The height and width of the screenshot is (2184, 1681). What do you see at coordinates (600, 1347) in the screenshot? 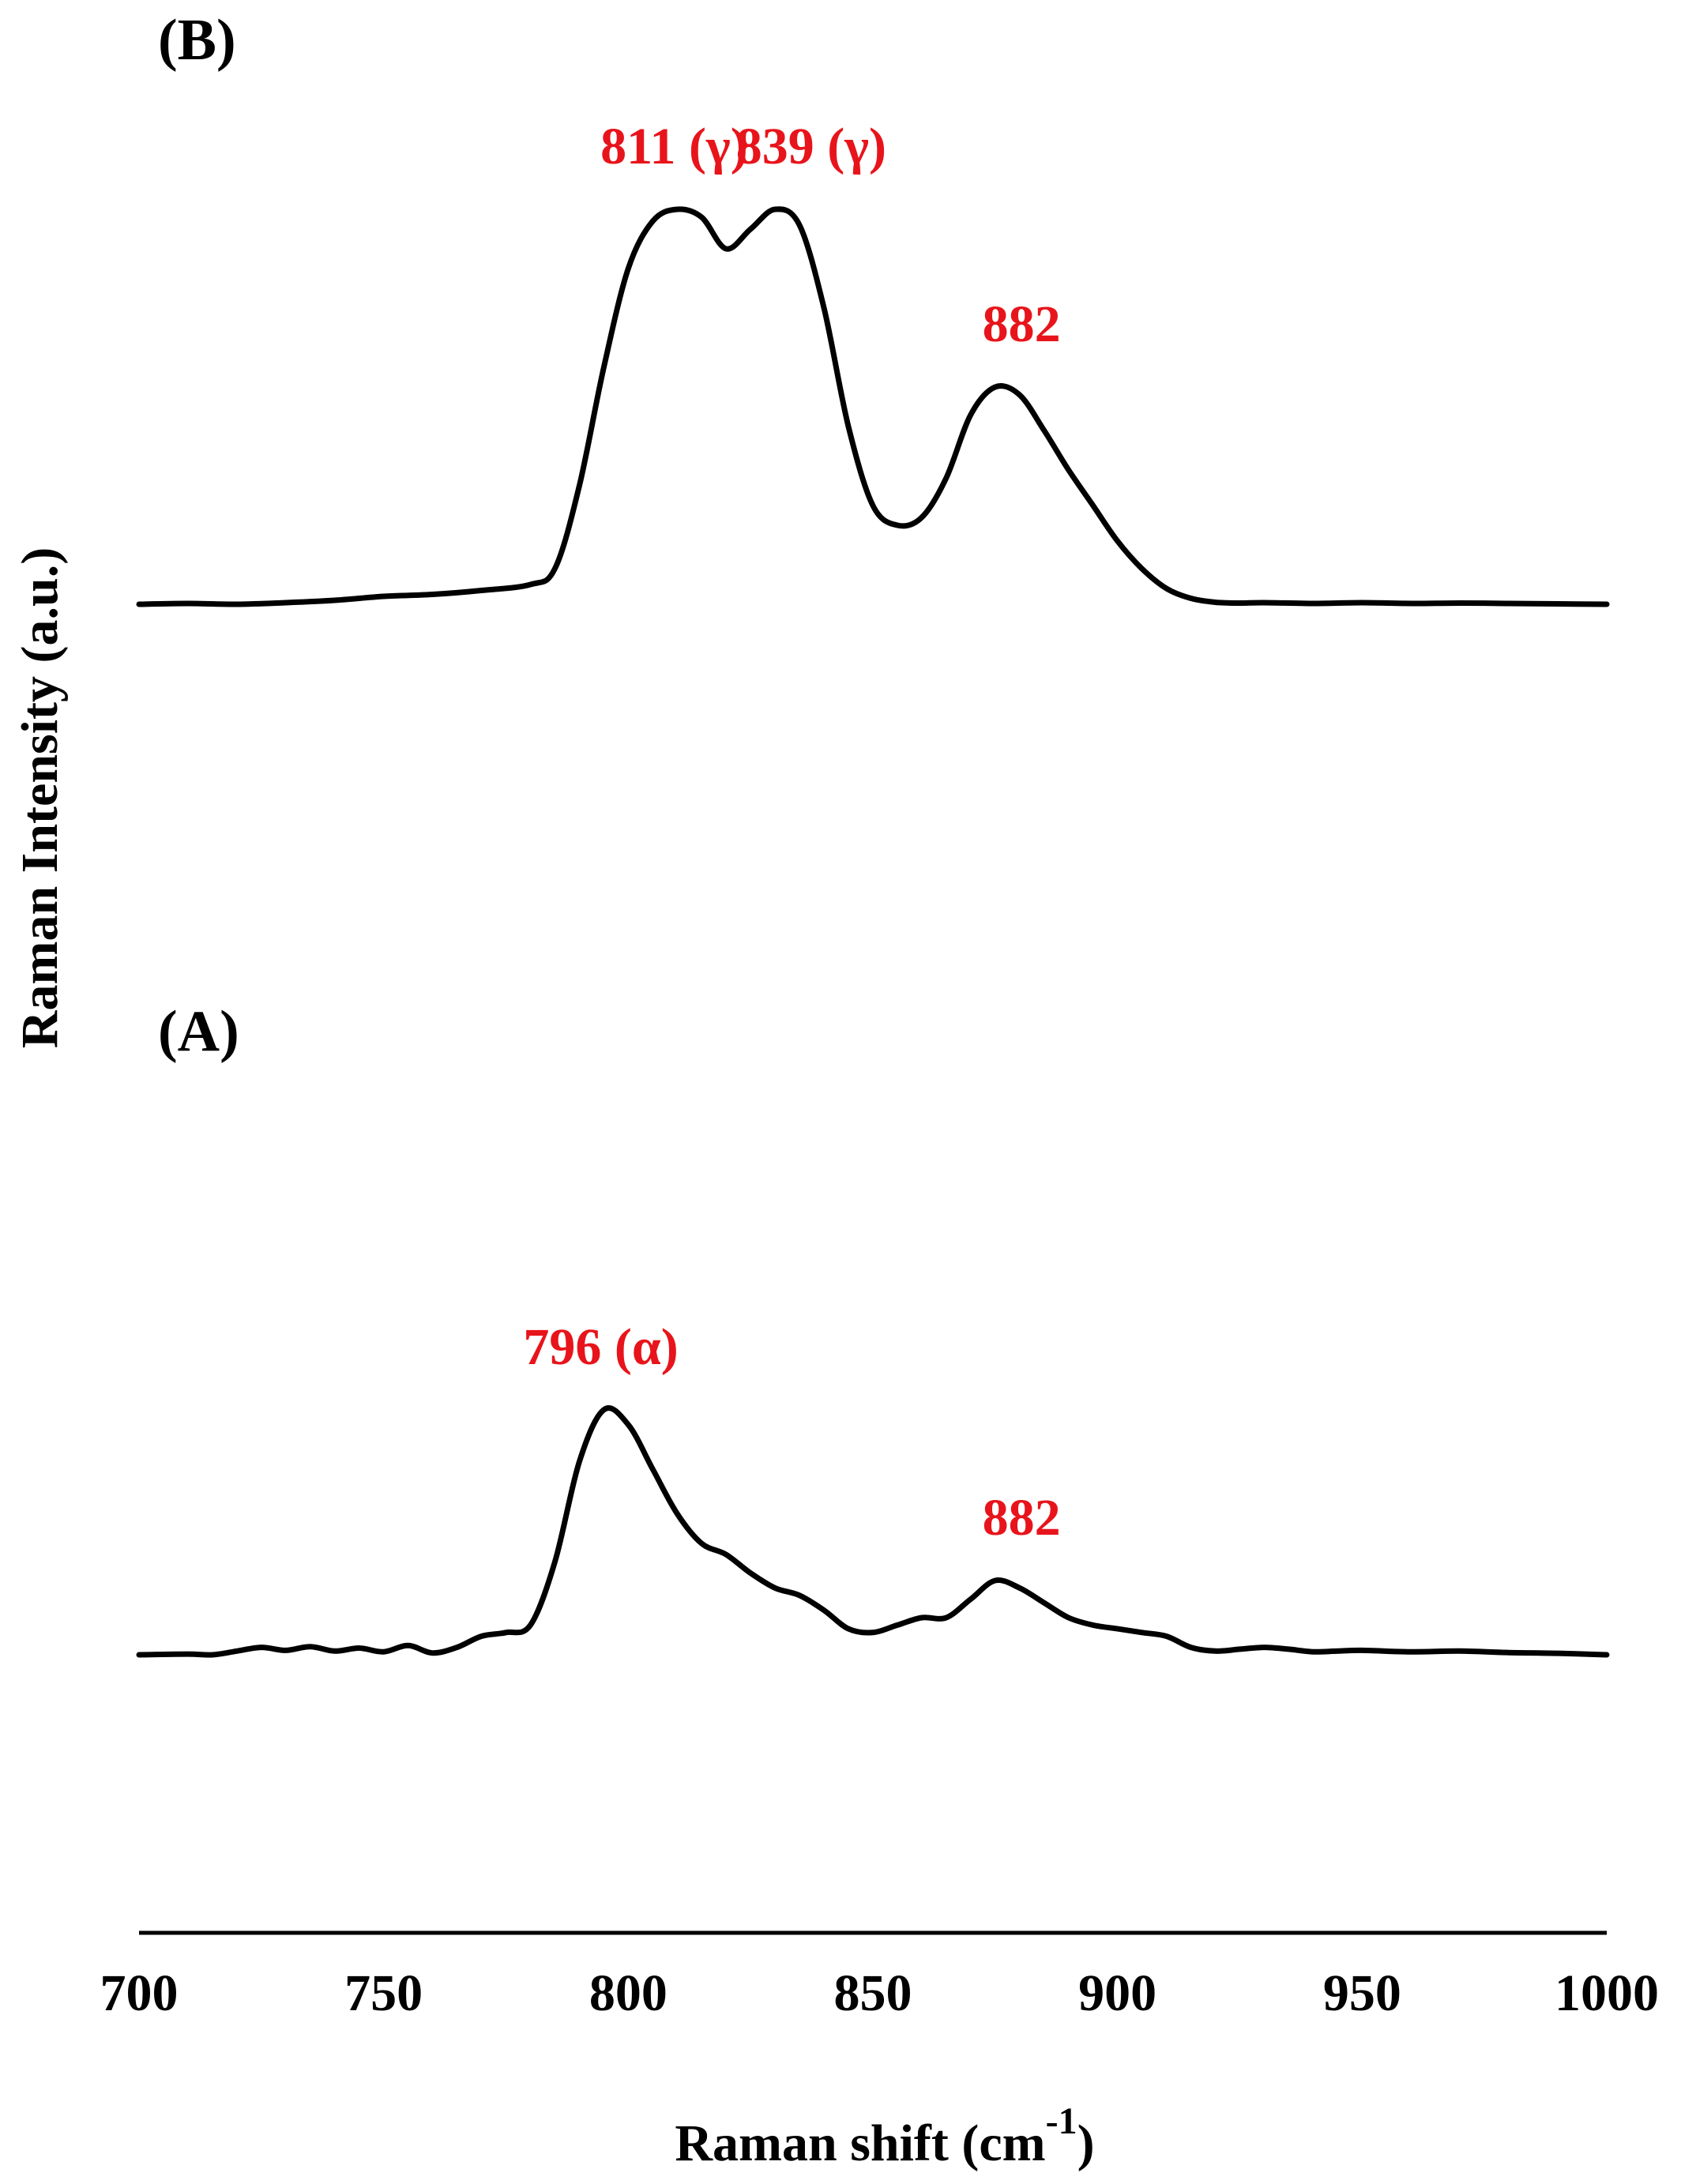
I see `peak-annotation: 796 (α)` at bounding box center [600, 1347].